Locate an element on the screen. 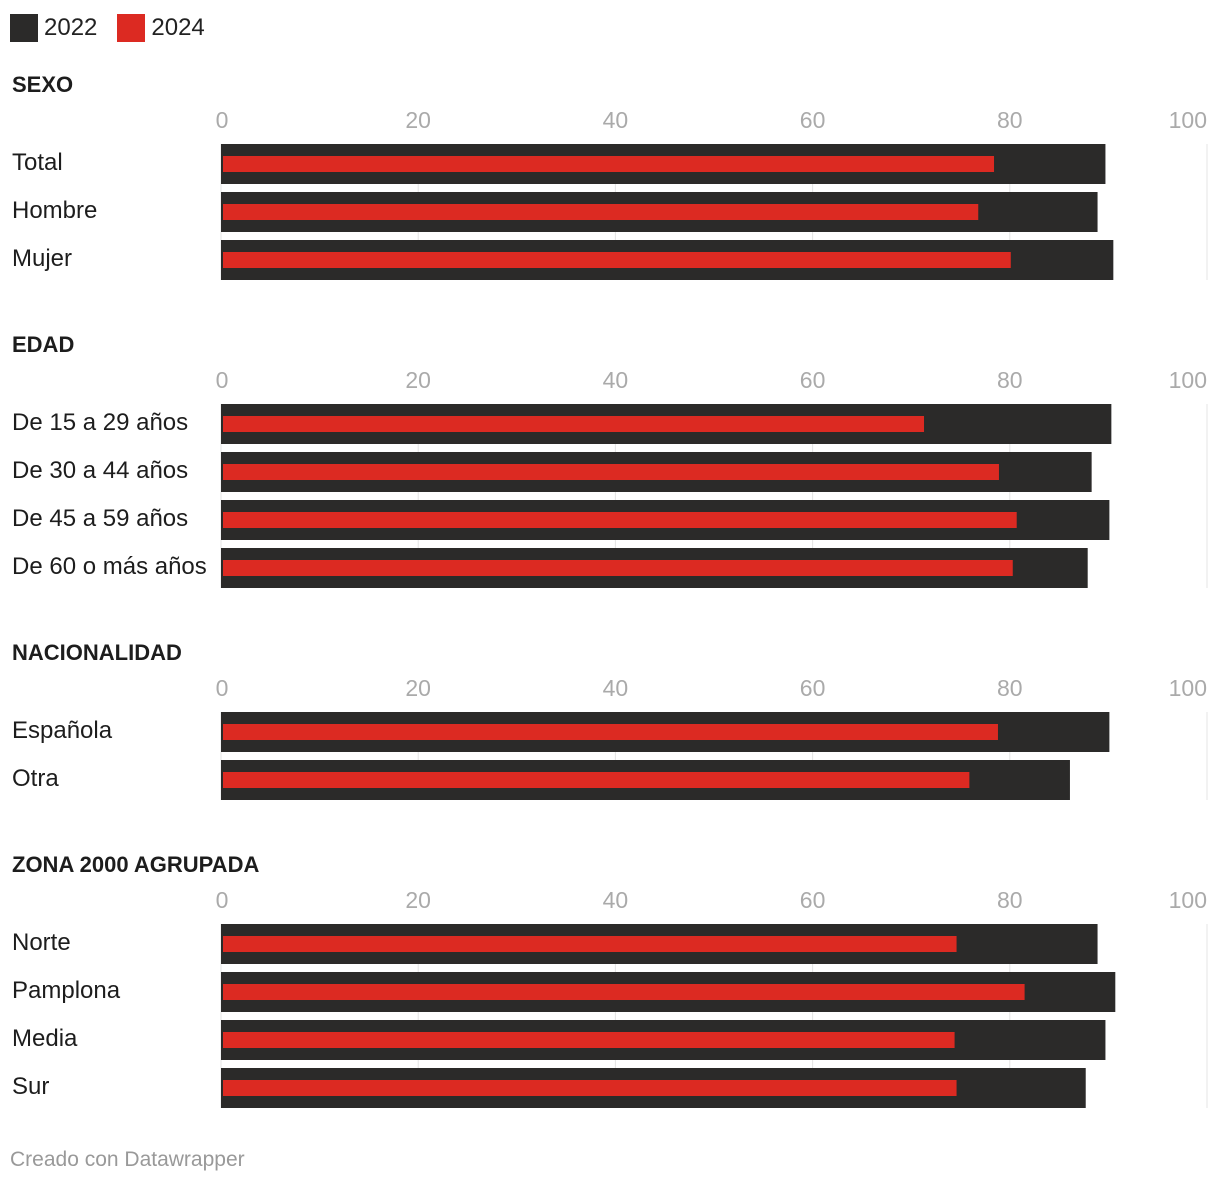 The height and width of the screenshot is (1184, 1220). tick-label-edad-100: 100 is located at coordinates (1188, 380).